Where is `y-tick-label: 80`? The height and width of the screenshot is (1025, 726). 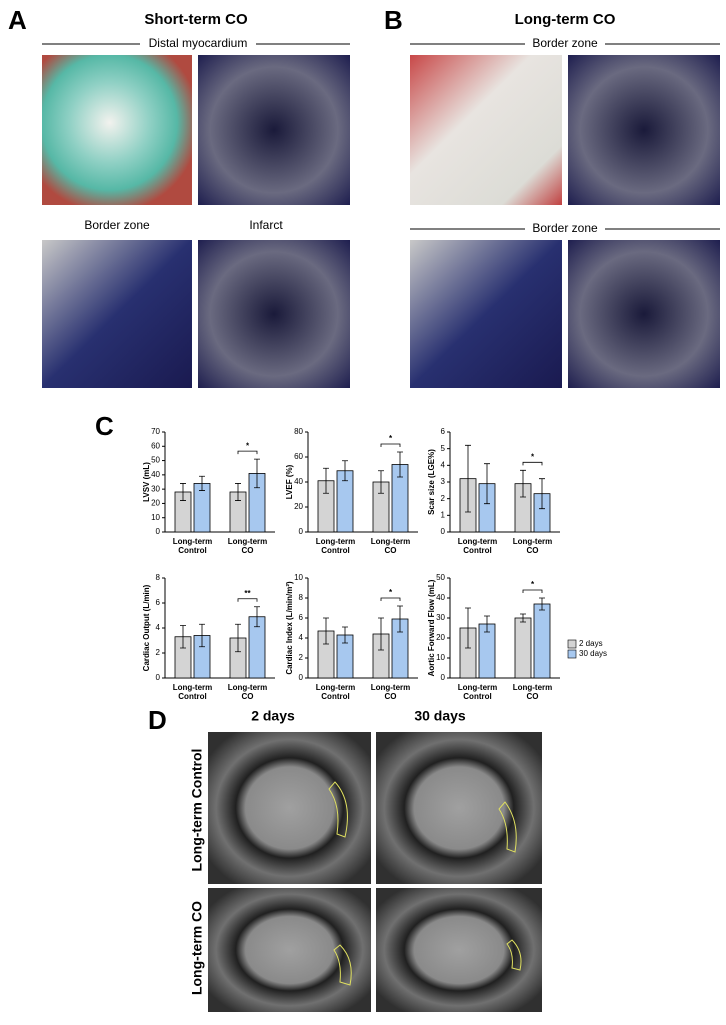
y-tick-label: 80 is located at coordinates (298, 431).